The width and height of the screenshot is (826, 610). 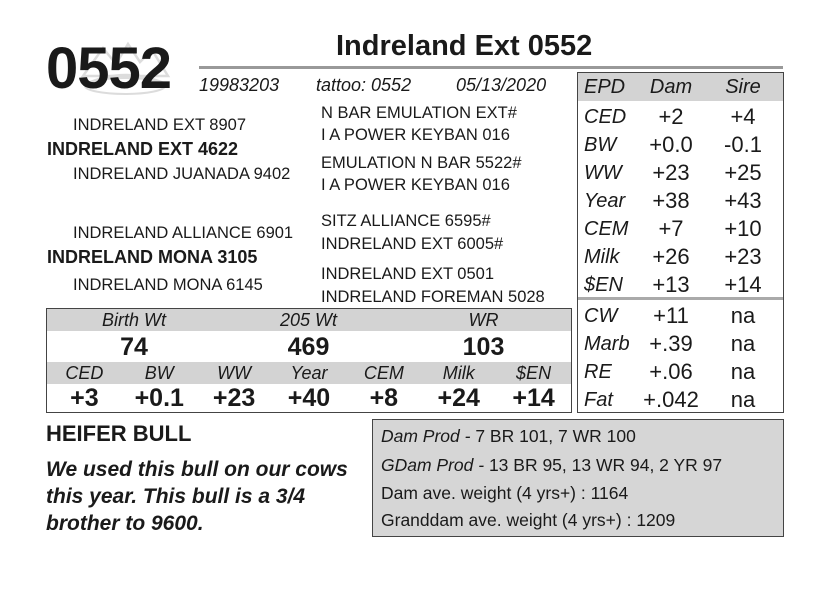 What do you see at coordinates (458, 398) in the screenshot?
I see `own-epd-value: +24` at bounding box center [458, 398].